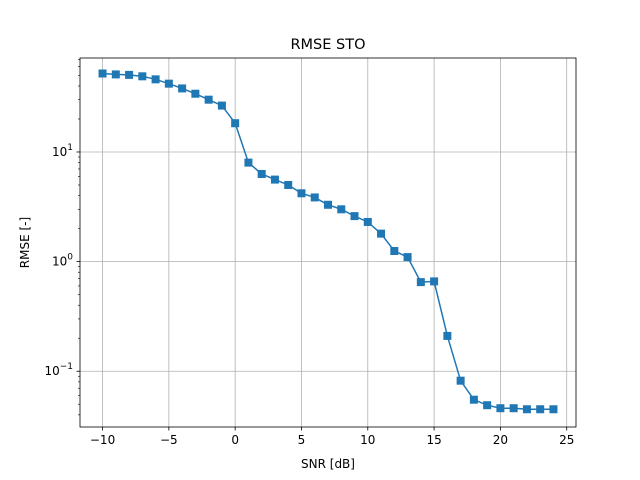 Image resolution: width=640 pixels, height=480 pixels. I want to click on x-tick-label: 5, so click(302, 440).